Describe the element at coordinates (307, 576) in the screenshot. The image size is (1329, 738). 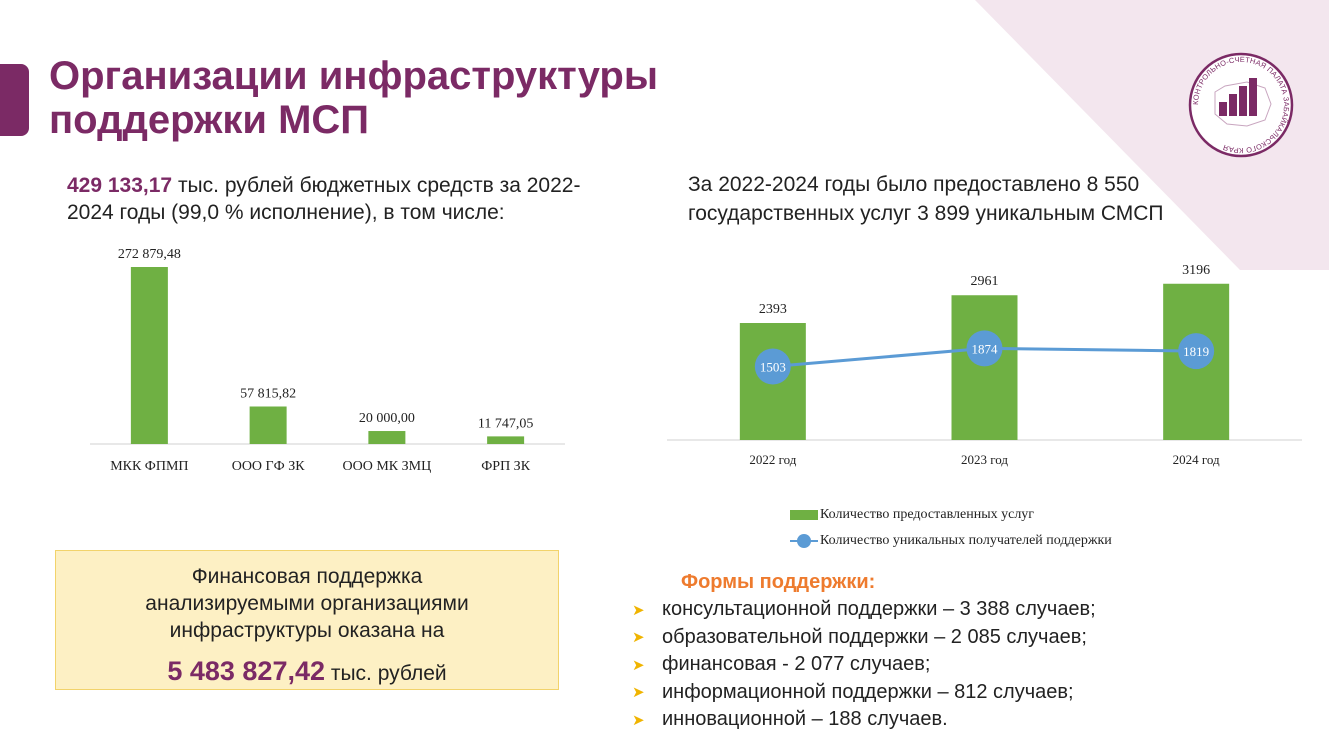
I see `fin-line-1: Финансовая поддержка` at that location.